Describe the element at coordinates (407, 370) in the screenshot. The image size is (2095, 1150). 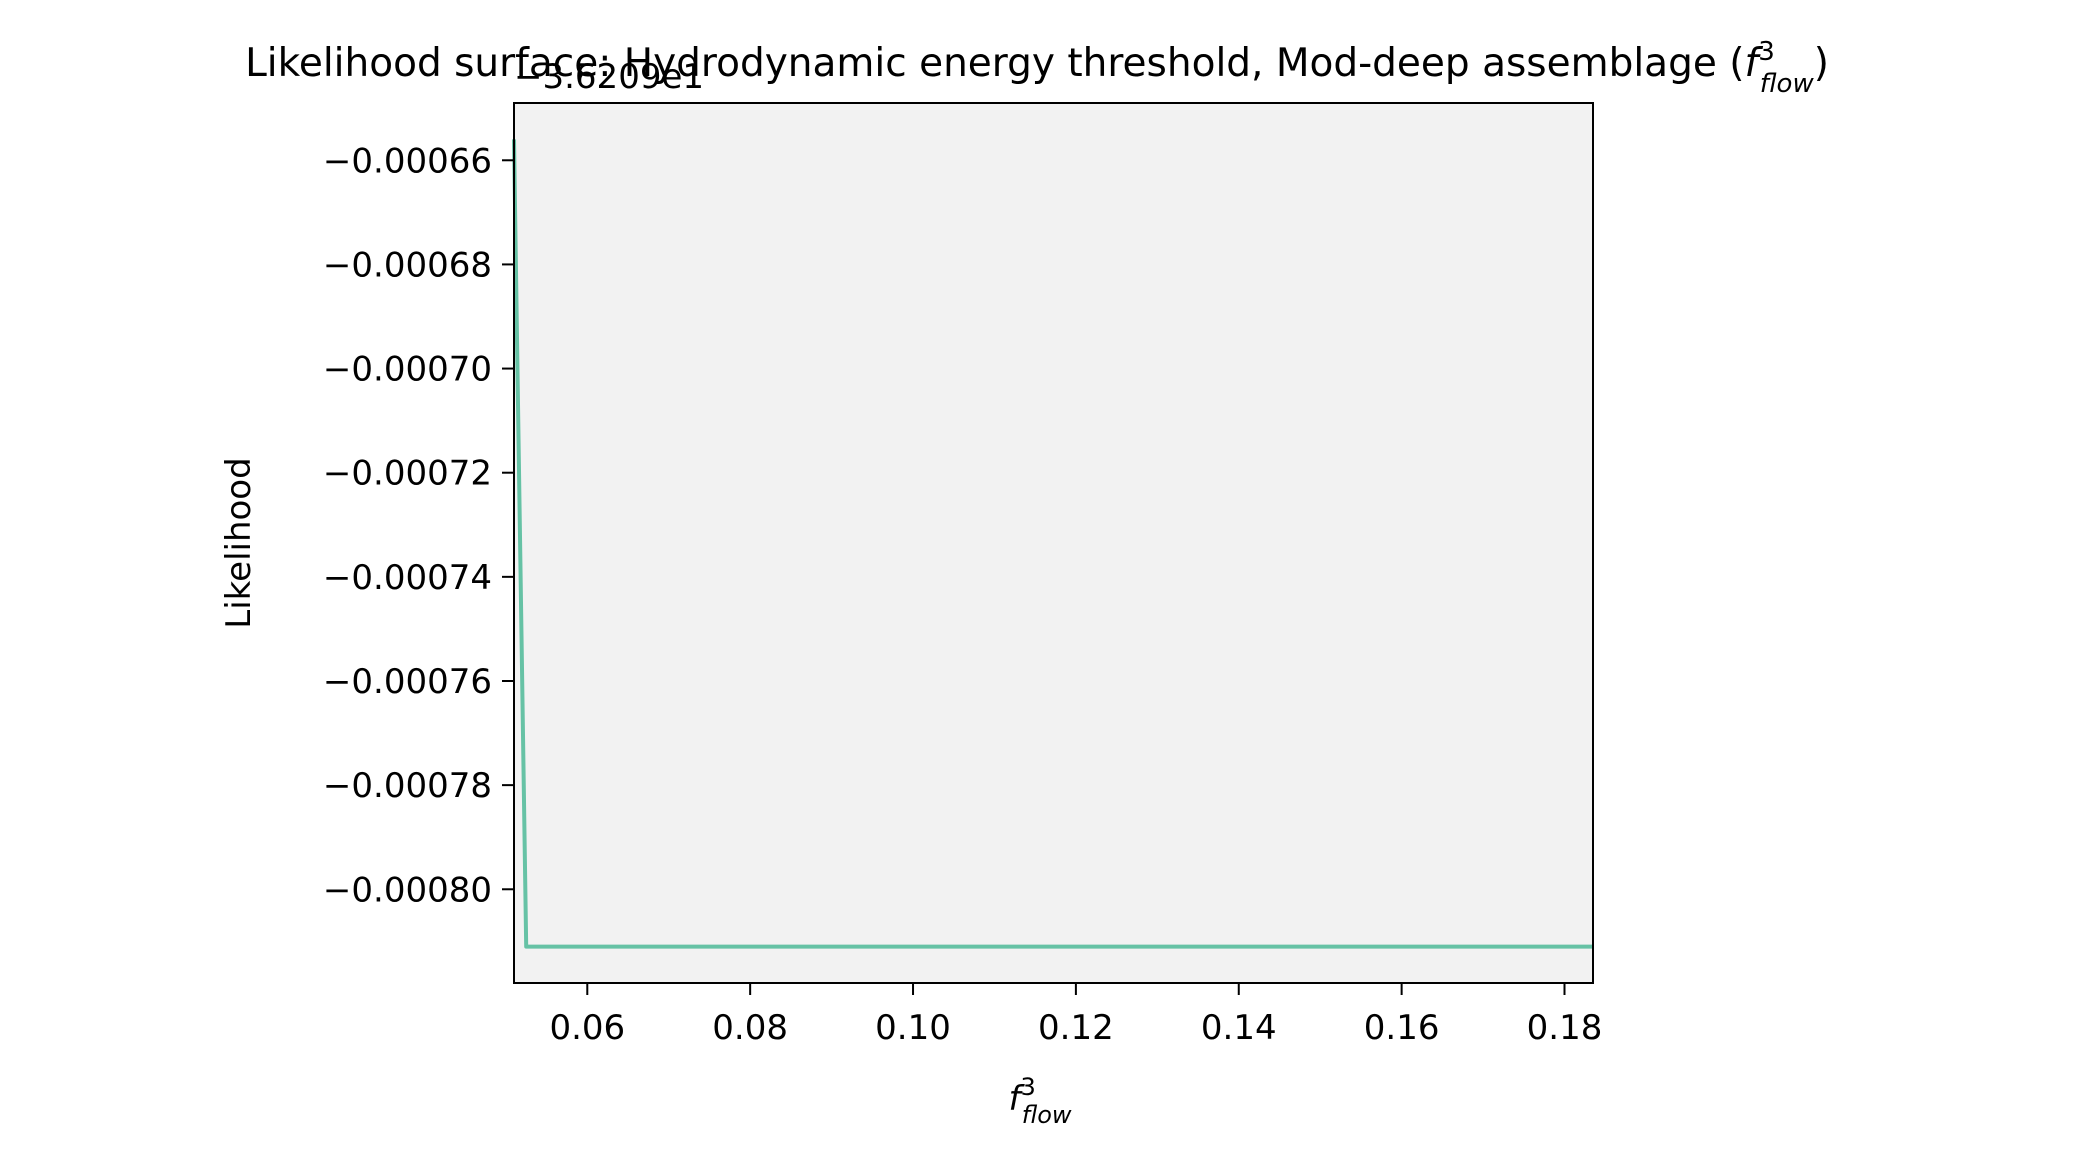
I see `y-tick-label: −0.00070` at that location.